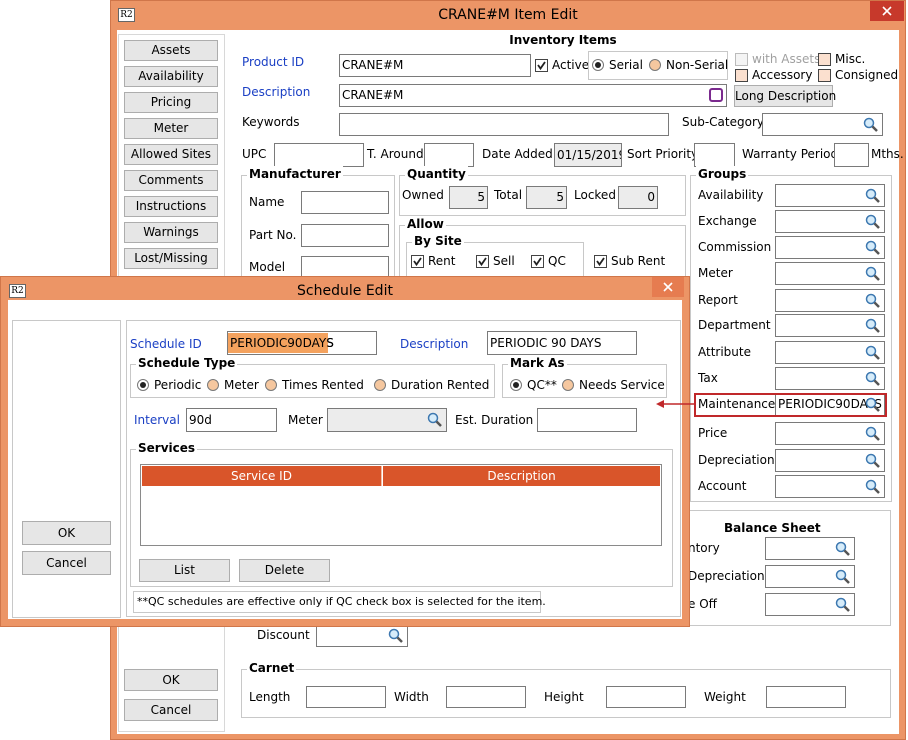  I want to click on label: Part No., so click(273, 235).